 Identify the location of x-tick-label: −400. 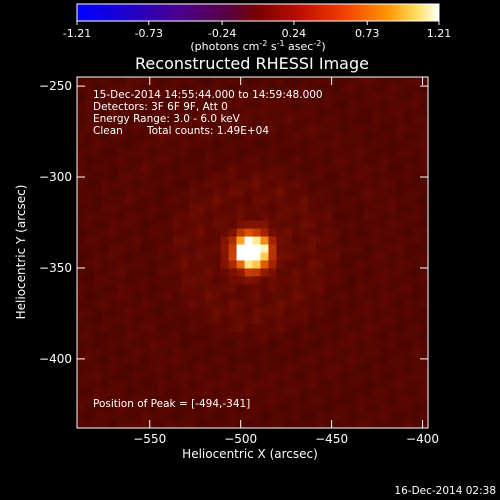
(422, 439).